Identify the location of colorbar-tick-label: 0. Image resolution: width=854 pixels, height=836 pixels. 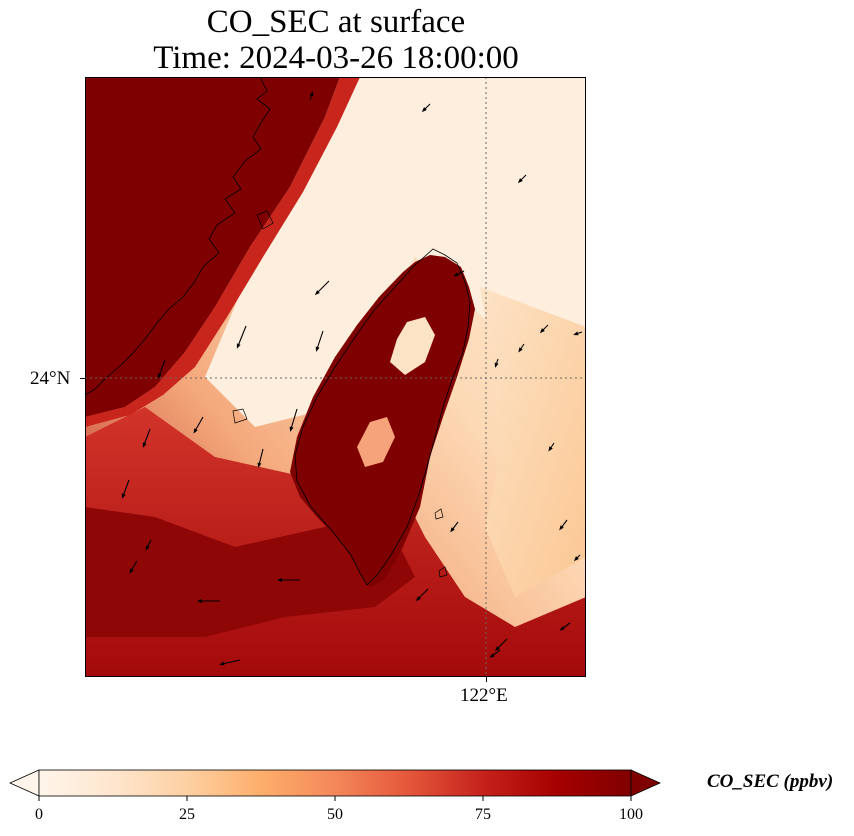
(39, 814).